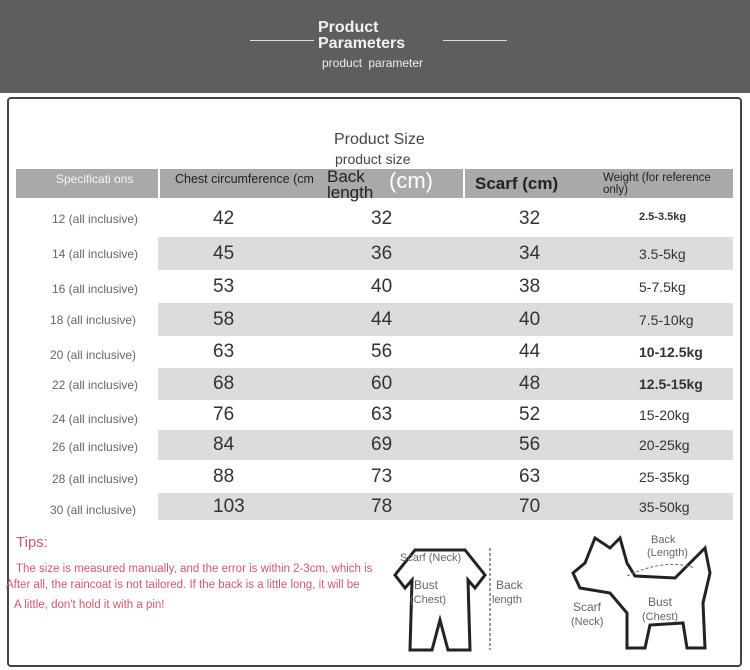 Image resolution: width=750 pixels, height=670 pixels. I want to click on diagram2-length-label: (Length), so click(667, 553).